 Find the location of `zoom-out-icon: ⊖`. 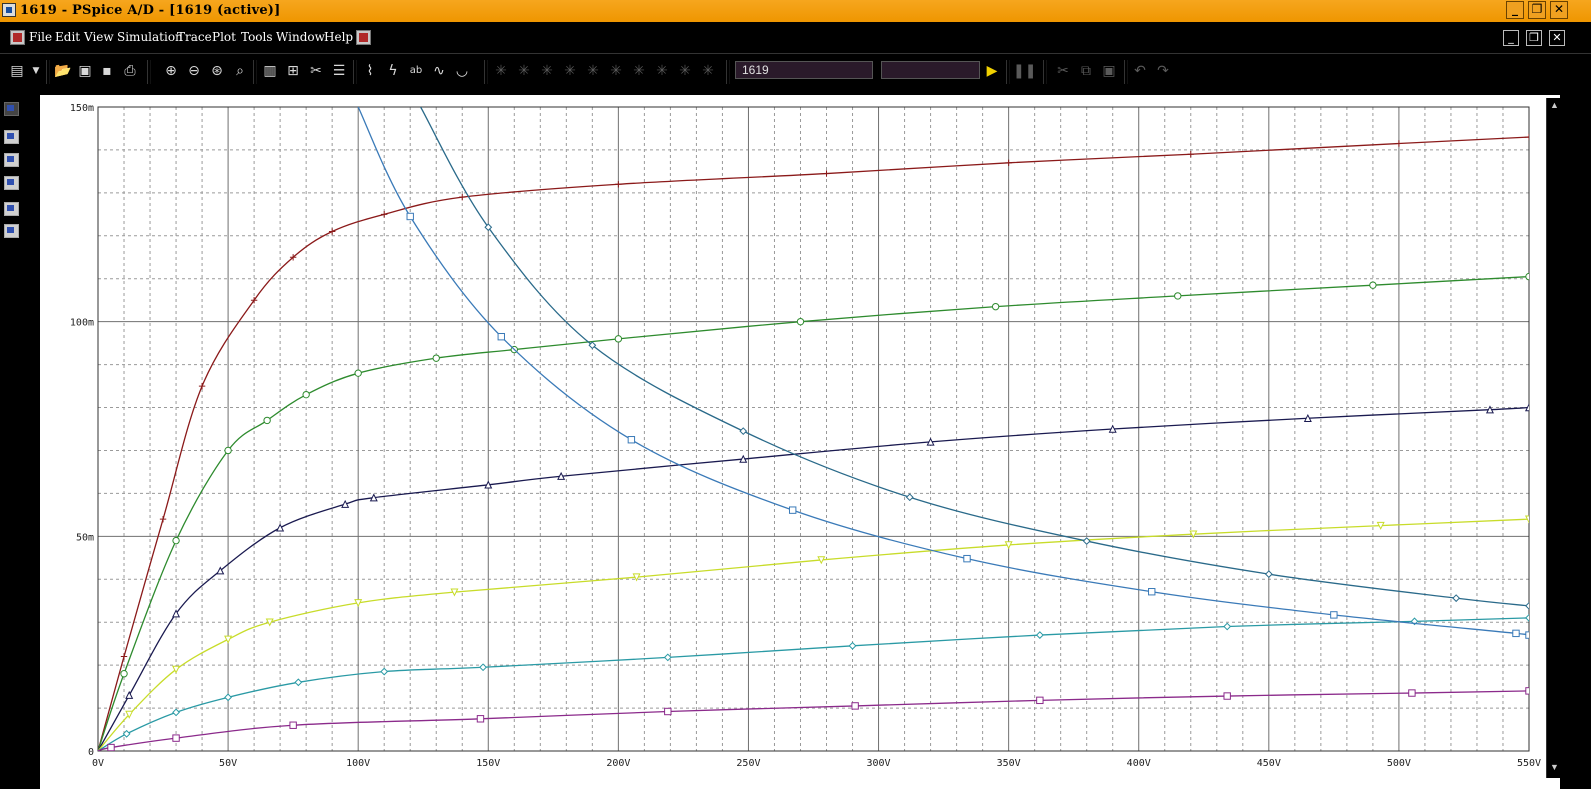

zoom-out-icon: ⊖ is located at coordinates (194, 71).